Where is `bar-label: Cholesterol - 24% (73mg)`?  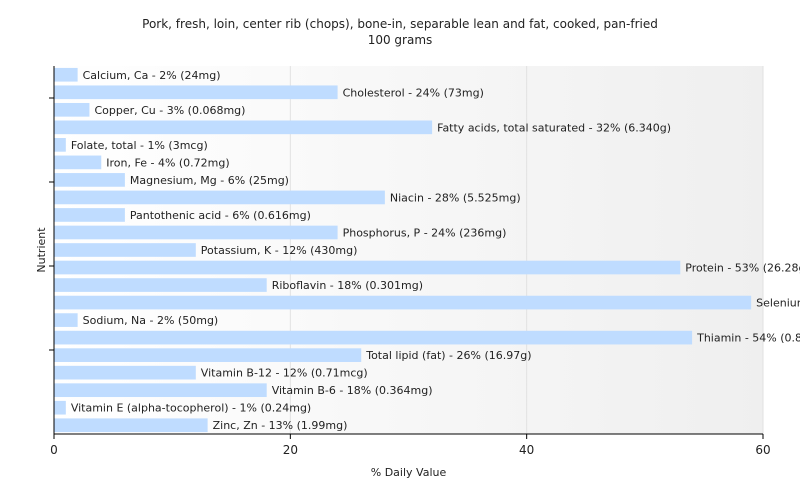
bar-label: Cholesterol - 24% (73mg) is located at coordinates (413, 92).